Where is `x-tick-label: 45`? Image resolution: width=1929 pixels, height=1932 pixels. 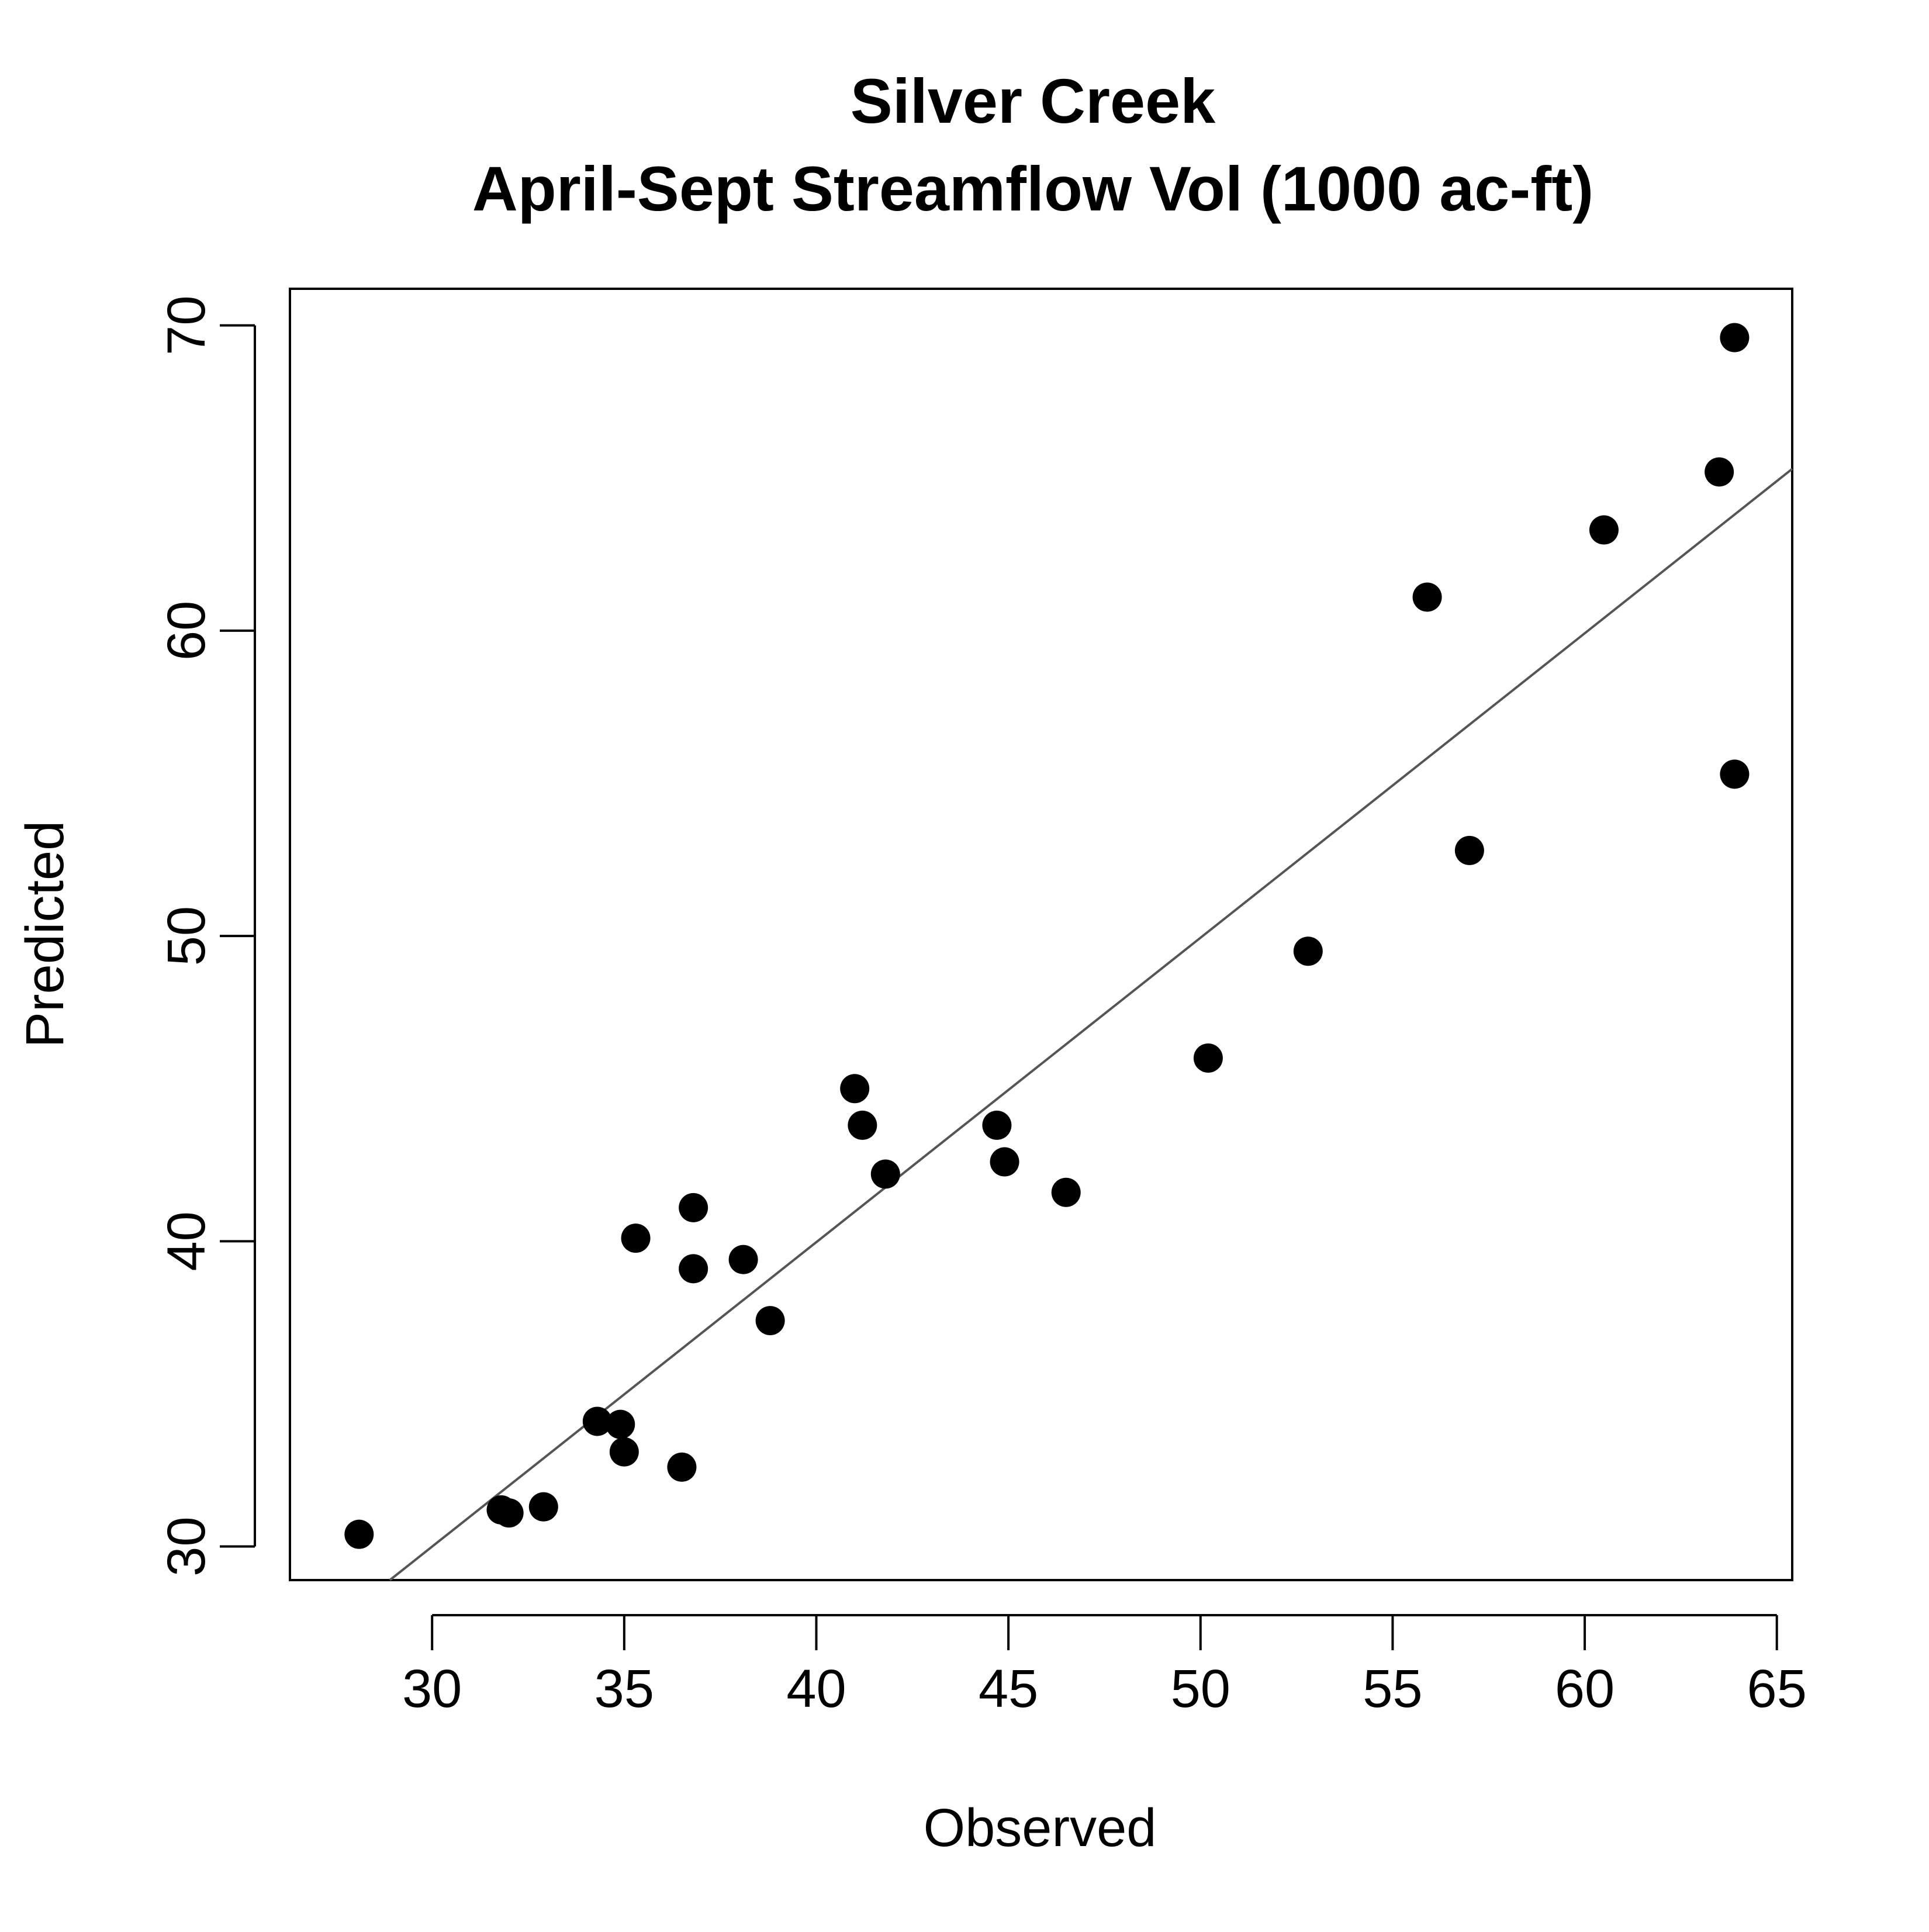 x-tick-label: 45 is located at coordinates (1009, 1689).